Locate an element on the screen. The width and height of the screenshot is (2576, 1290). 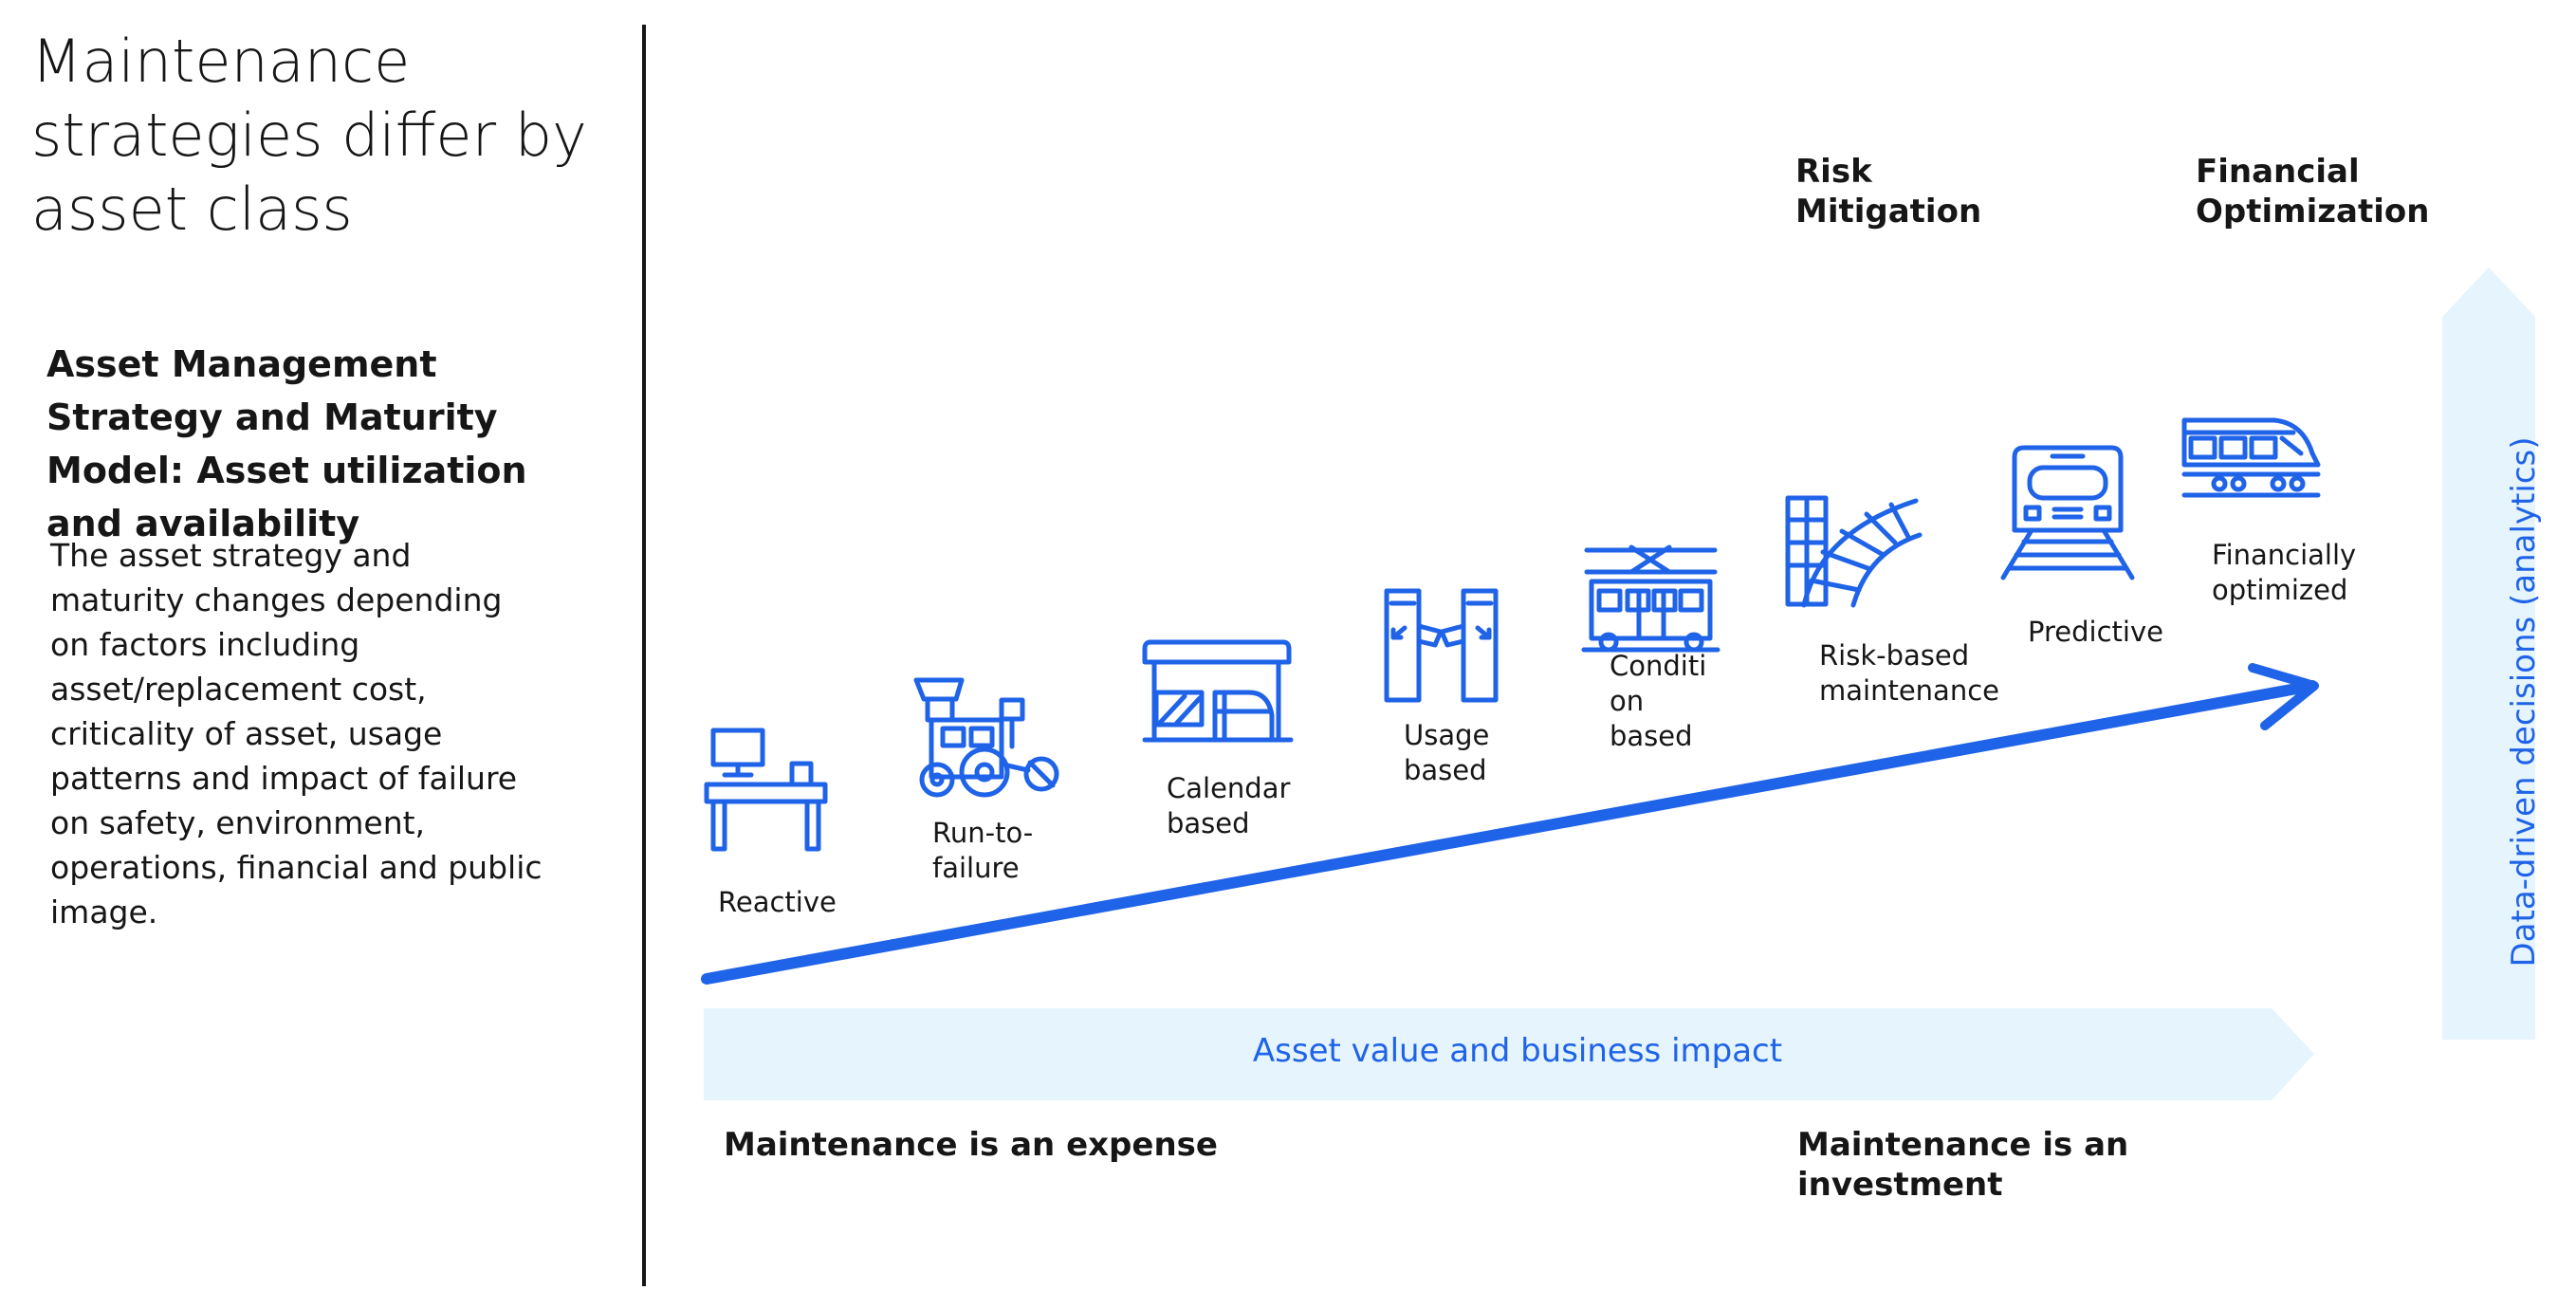
curved-track-icon is located at coordinates (1854, 551).